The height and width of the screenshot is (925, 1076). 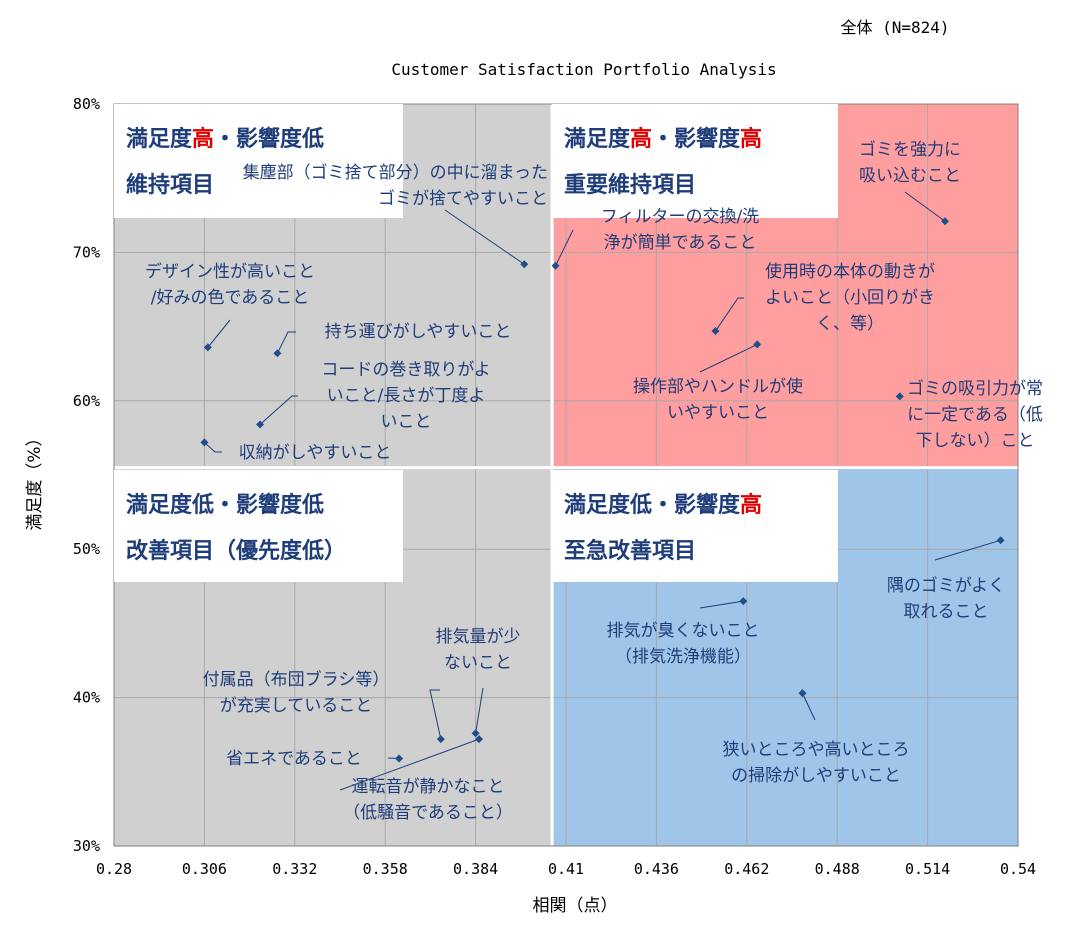 What do you see at coordinates (656, 869) in the screenshot?
I see `x-tick-label: 0.436` at bounding box center [656, 869].